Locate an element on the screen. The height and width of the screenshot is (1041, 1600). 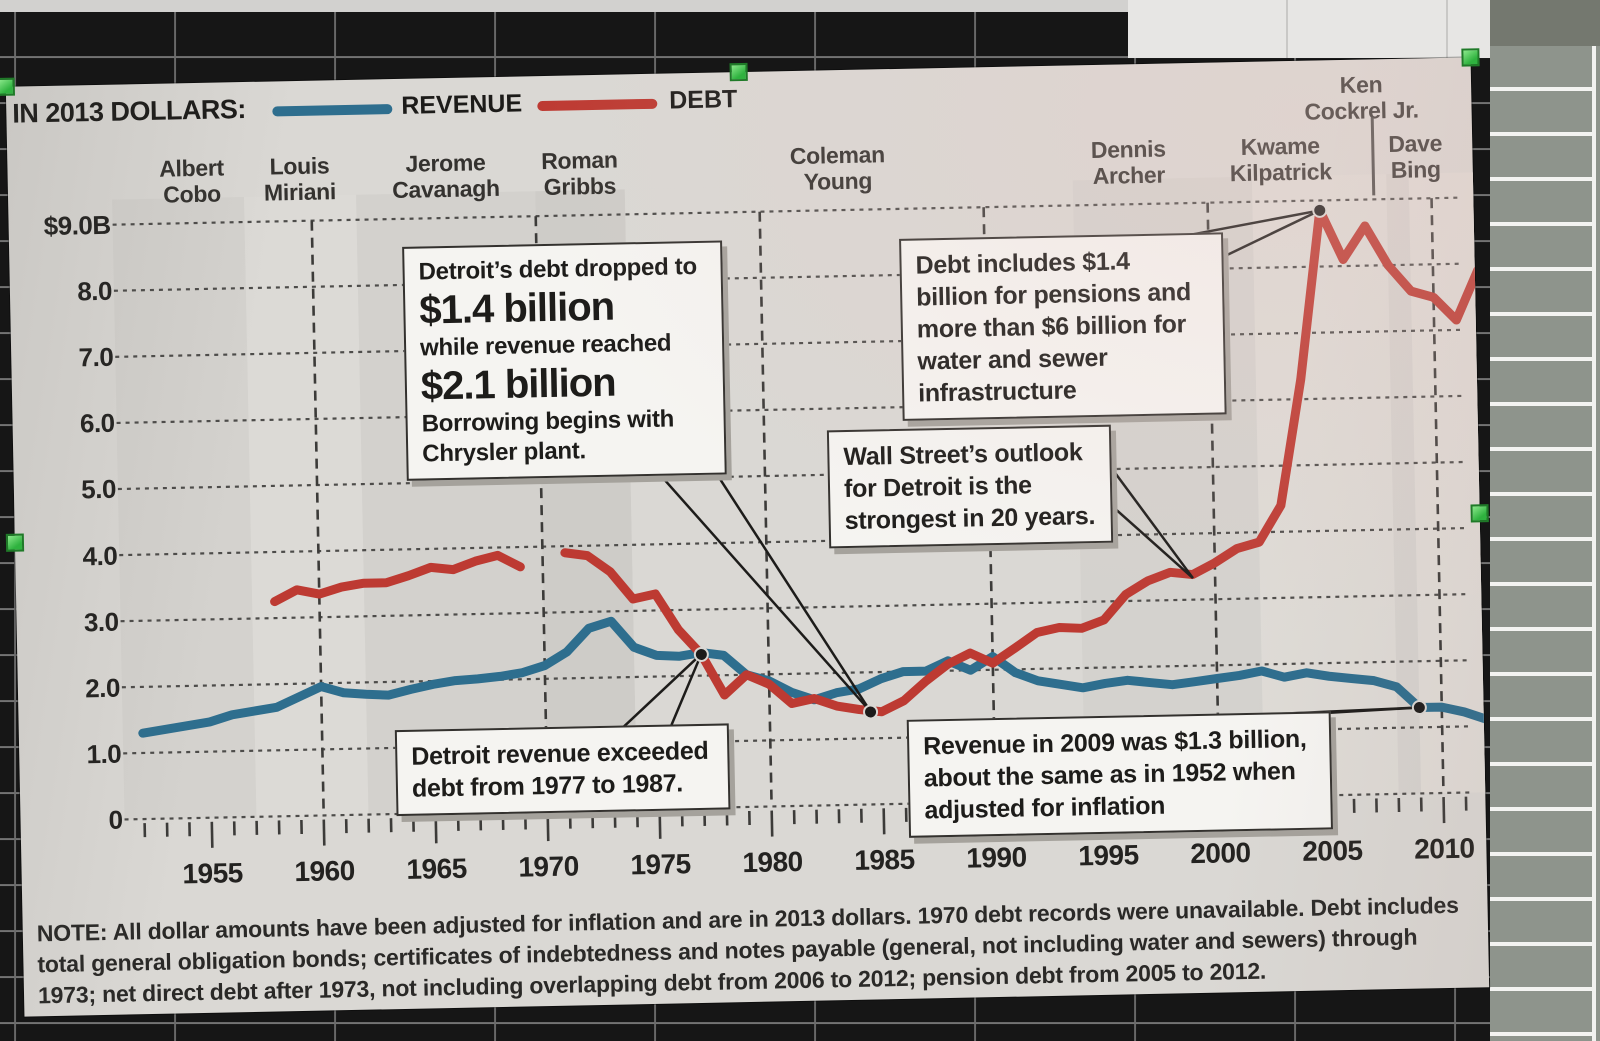
selection-handle-top-center is located at coordinates (738, 72).